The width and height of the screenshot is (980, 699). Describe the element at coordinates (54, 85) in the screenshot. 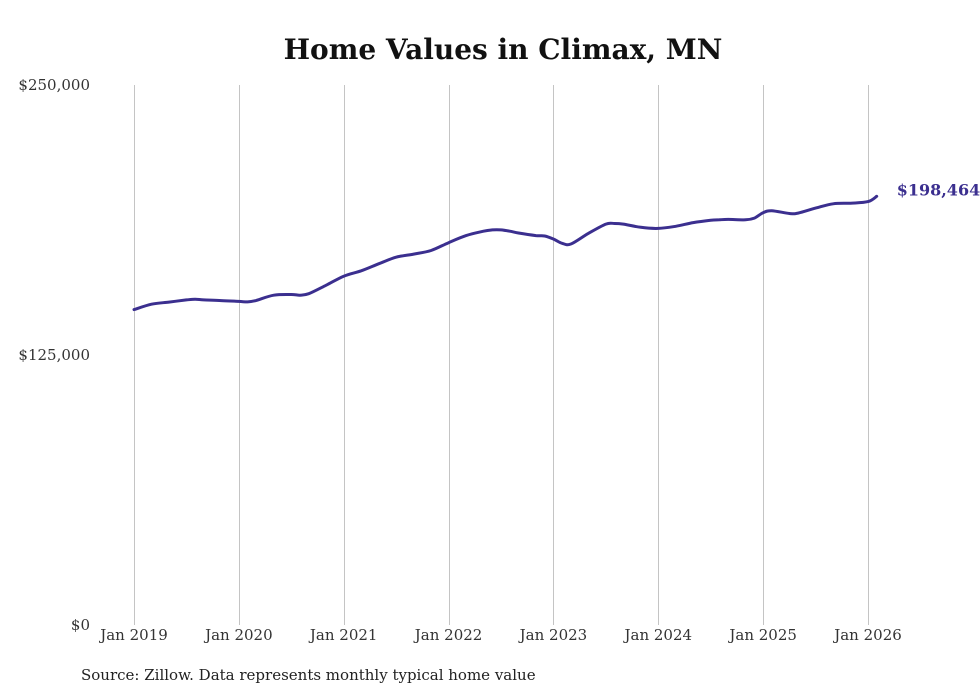

I see `y-tick-label: $250,000` at that location.